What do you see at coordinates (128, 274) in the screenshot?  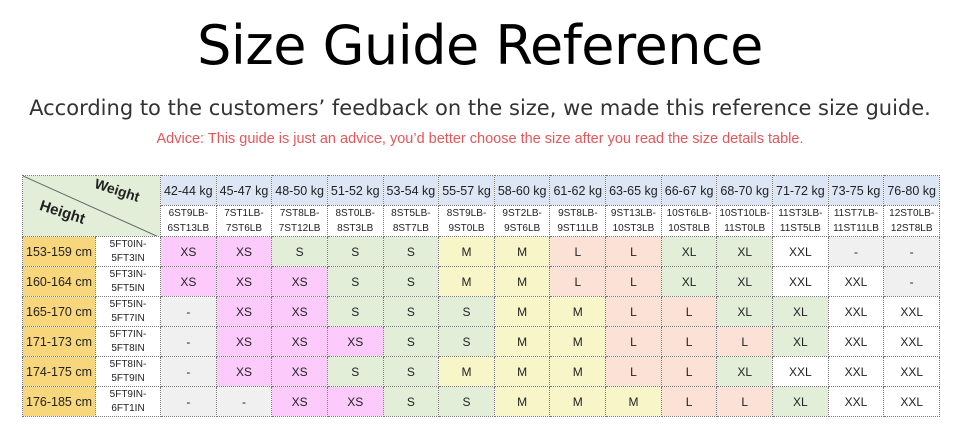 I see `cell-line: 5FT3IN-` at bounding box center [128, 274].